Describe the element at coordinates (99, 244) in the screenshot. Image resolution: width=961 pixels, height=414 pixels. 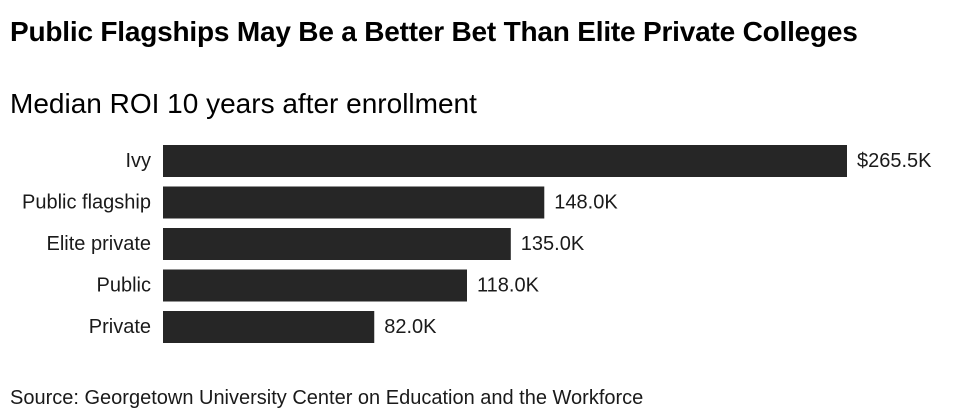
I see `category-label-elite-private: Elite private` at that location.